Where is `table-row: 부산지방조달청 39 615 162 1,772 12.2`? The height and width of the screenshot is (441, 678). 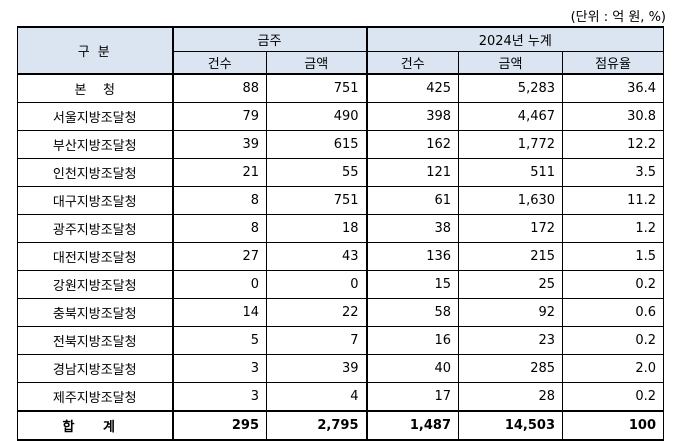 table-row: 부산지방조달청 39 615 162 1,772 12.2 is located at coordinates (341, 144).